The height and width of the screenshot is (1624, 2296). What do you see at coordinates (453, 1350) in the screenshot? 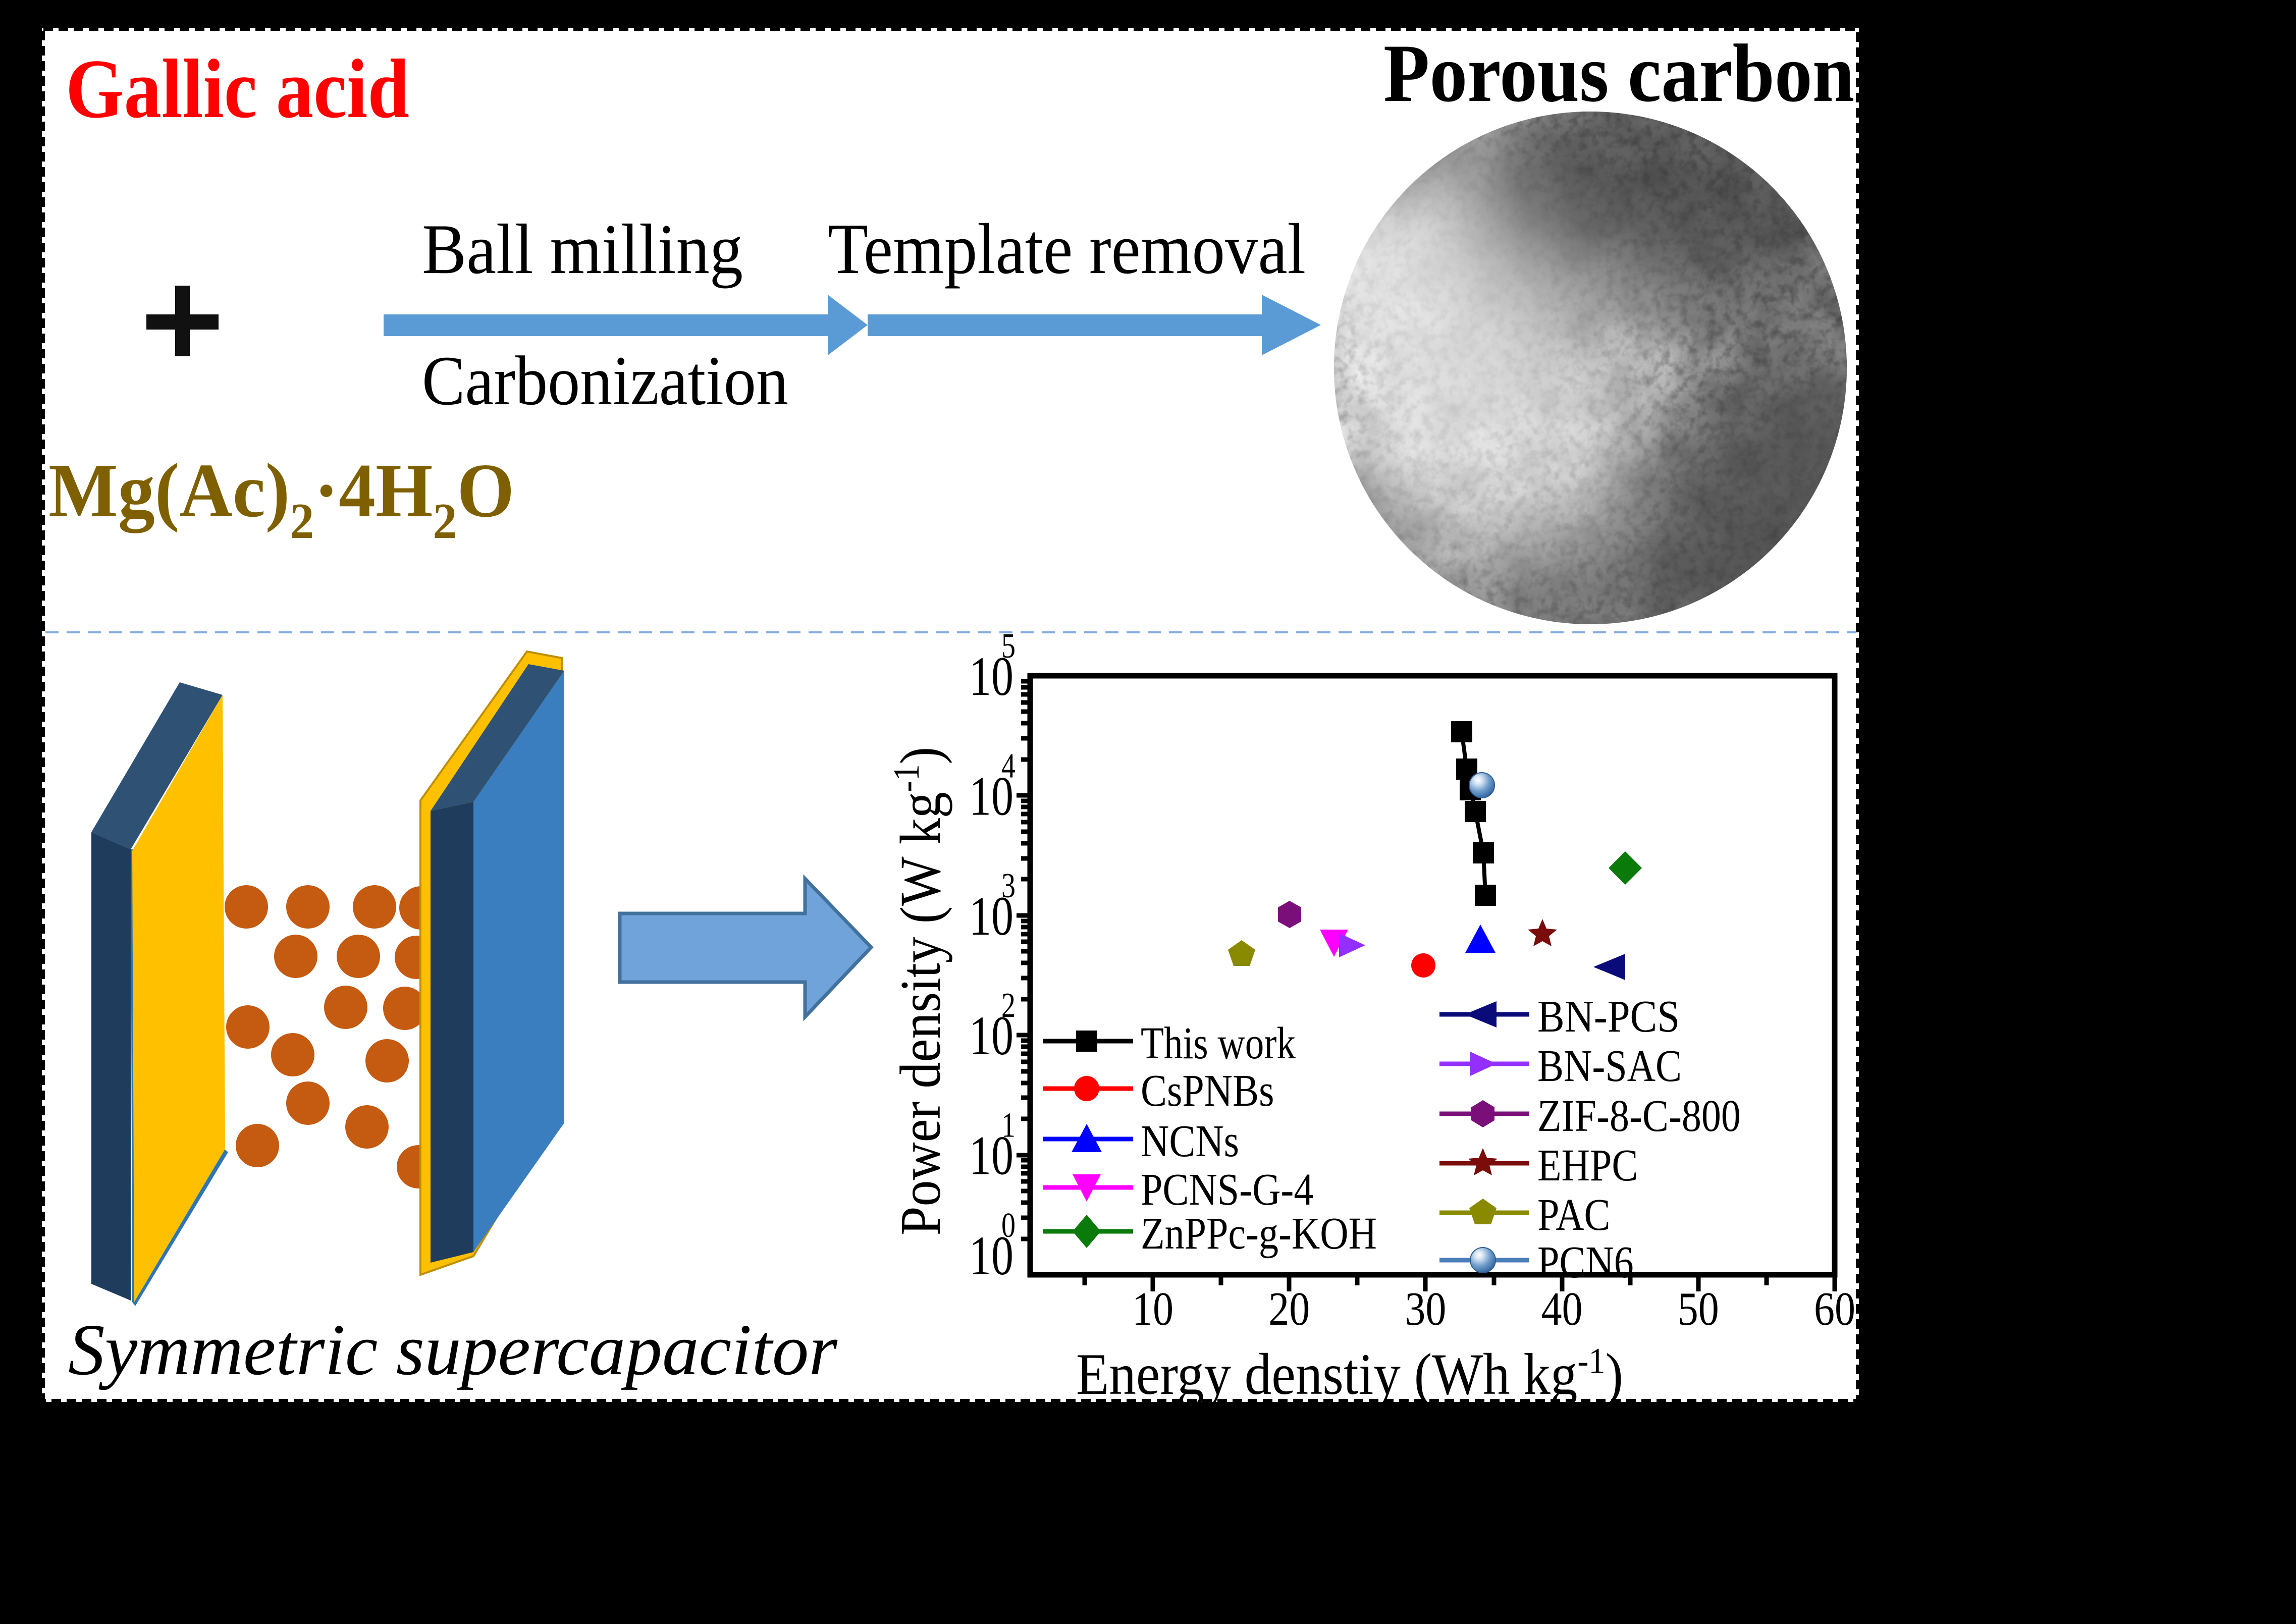
I see `svg-text: Symmetric supercapacitor` at bounding box center [453, 1350].